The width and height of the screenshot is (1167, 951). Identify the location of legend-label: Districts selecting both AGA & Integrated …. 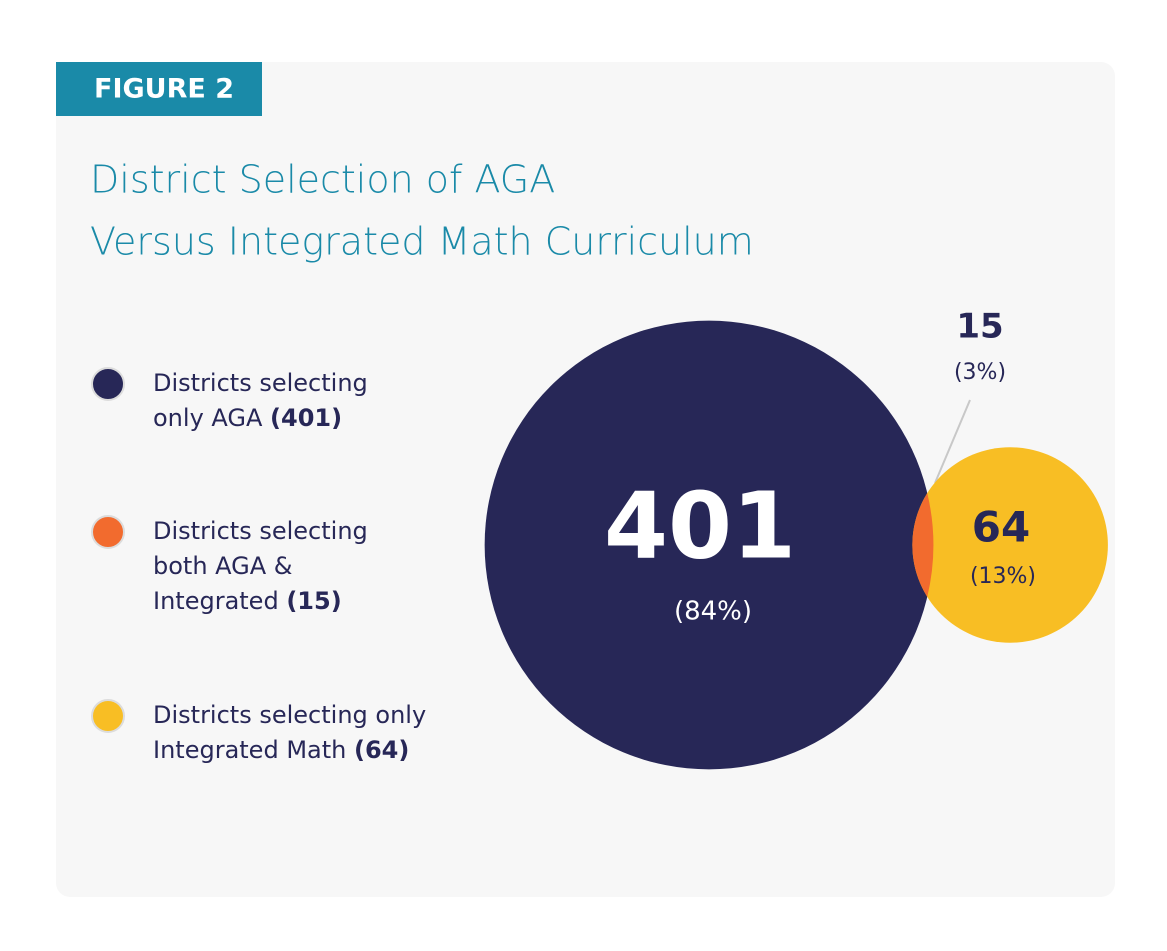
(260, 566).